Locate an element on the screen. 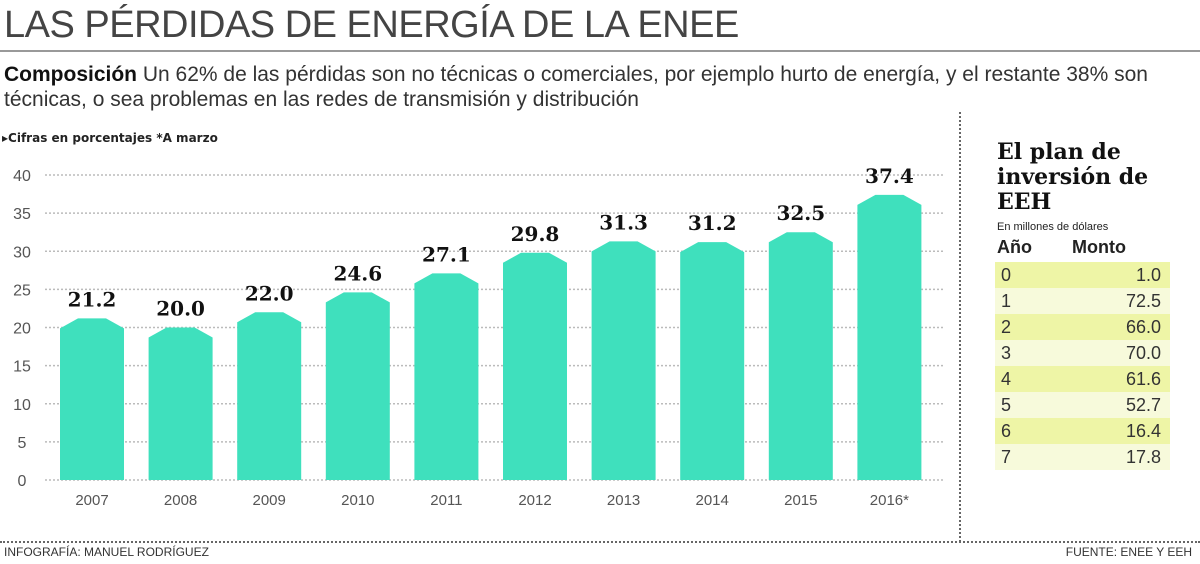 The image size is (1200, 564). row-amount: 70.0 is located at coordinates (1143, 352).